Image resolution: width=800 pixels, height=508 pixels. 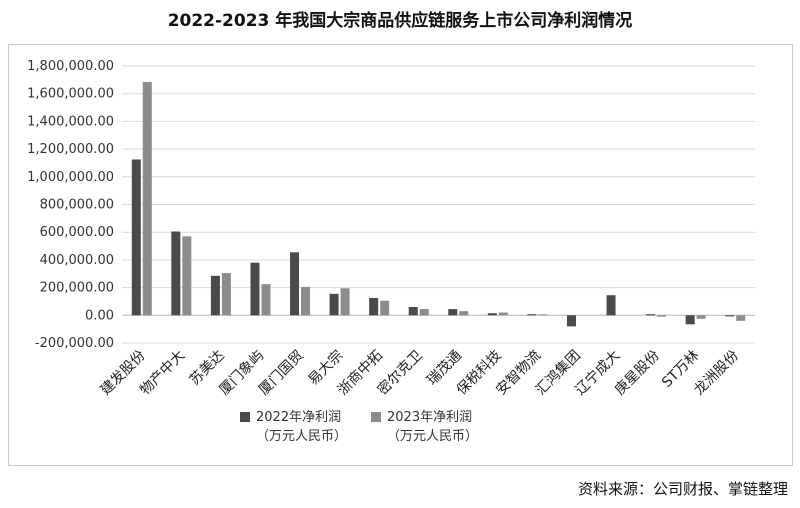 I want to click on chart-title: 2022-2023 年我国大宗商品供应链服务上市公司净利润情况, so click(x=400, y=21).